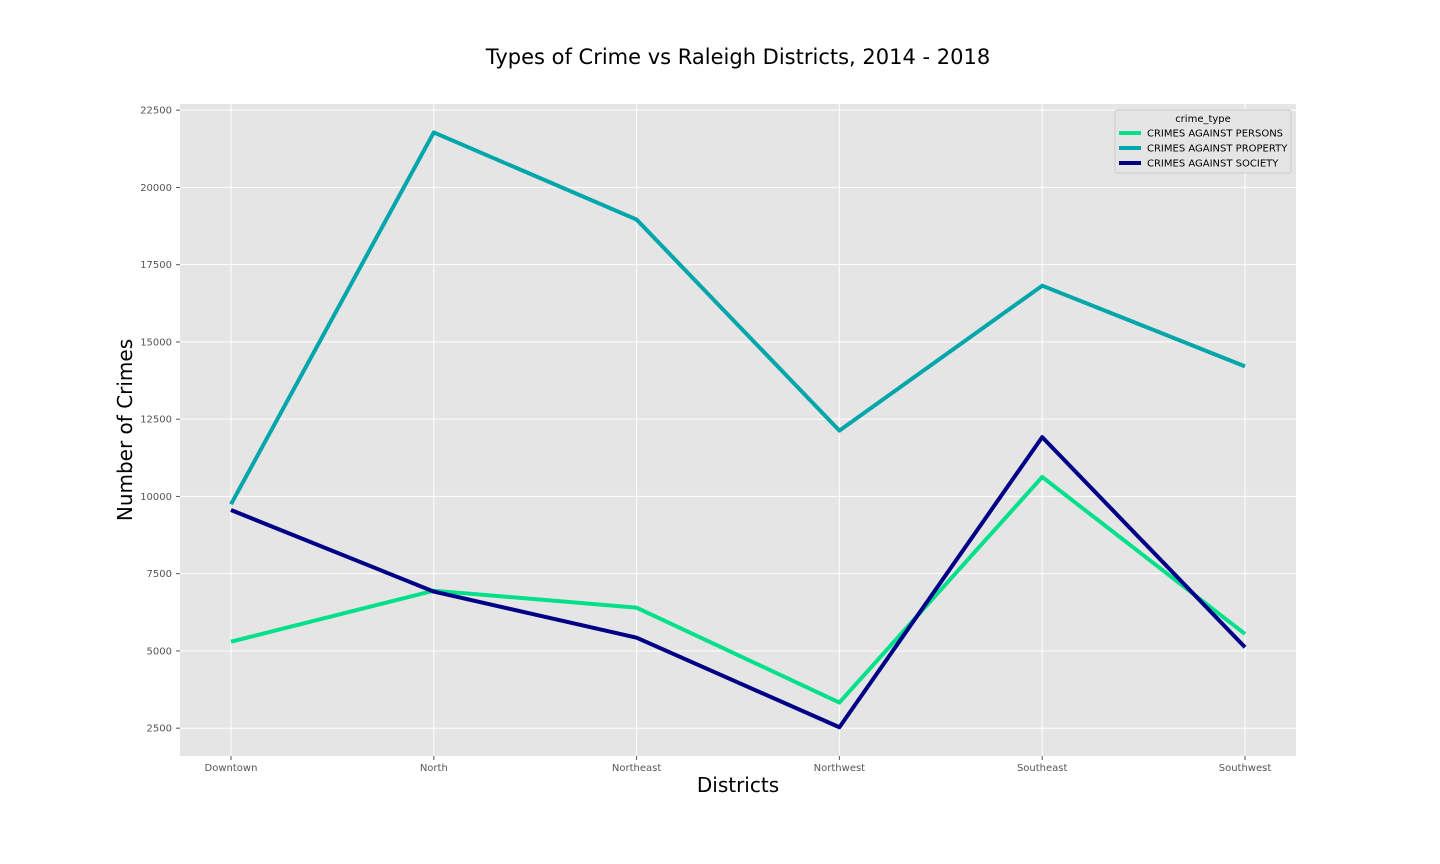 The height and width of the screenshot is (864, 1440). What do you see at coordinates (1215, 134) in the screenshot?
I see `legend-label-crimes-against-persons: CRIMES AGAINST PERSONS` at bounding box center [1215, 134].